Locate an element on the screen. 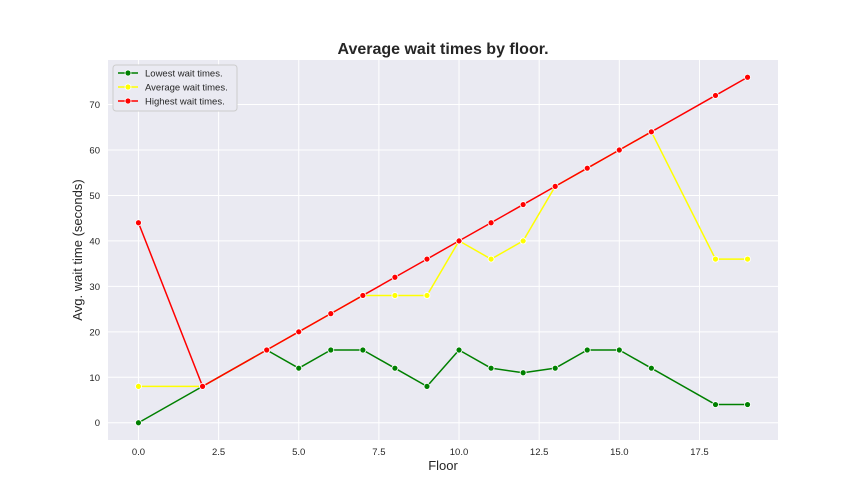 The width and height of the screenshot is (864, 504). legend-box is located at coordinates (175, 88).